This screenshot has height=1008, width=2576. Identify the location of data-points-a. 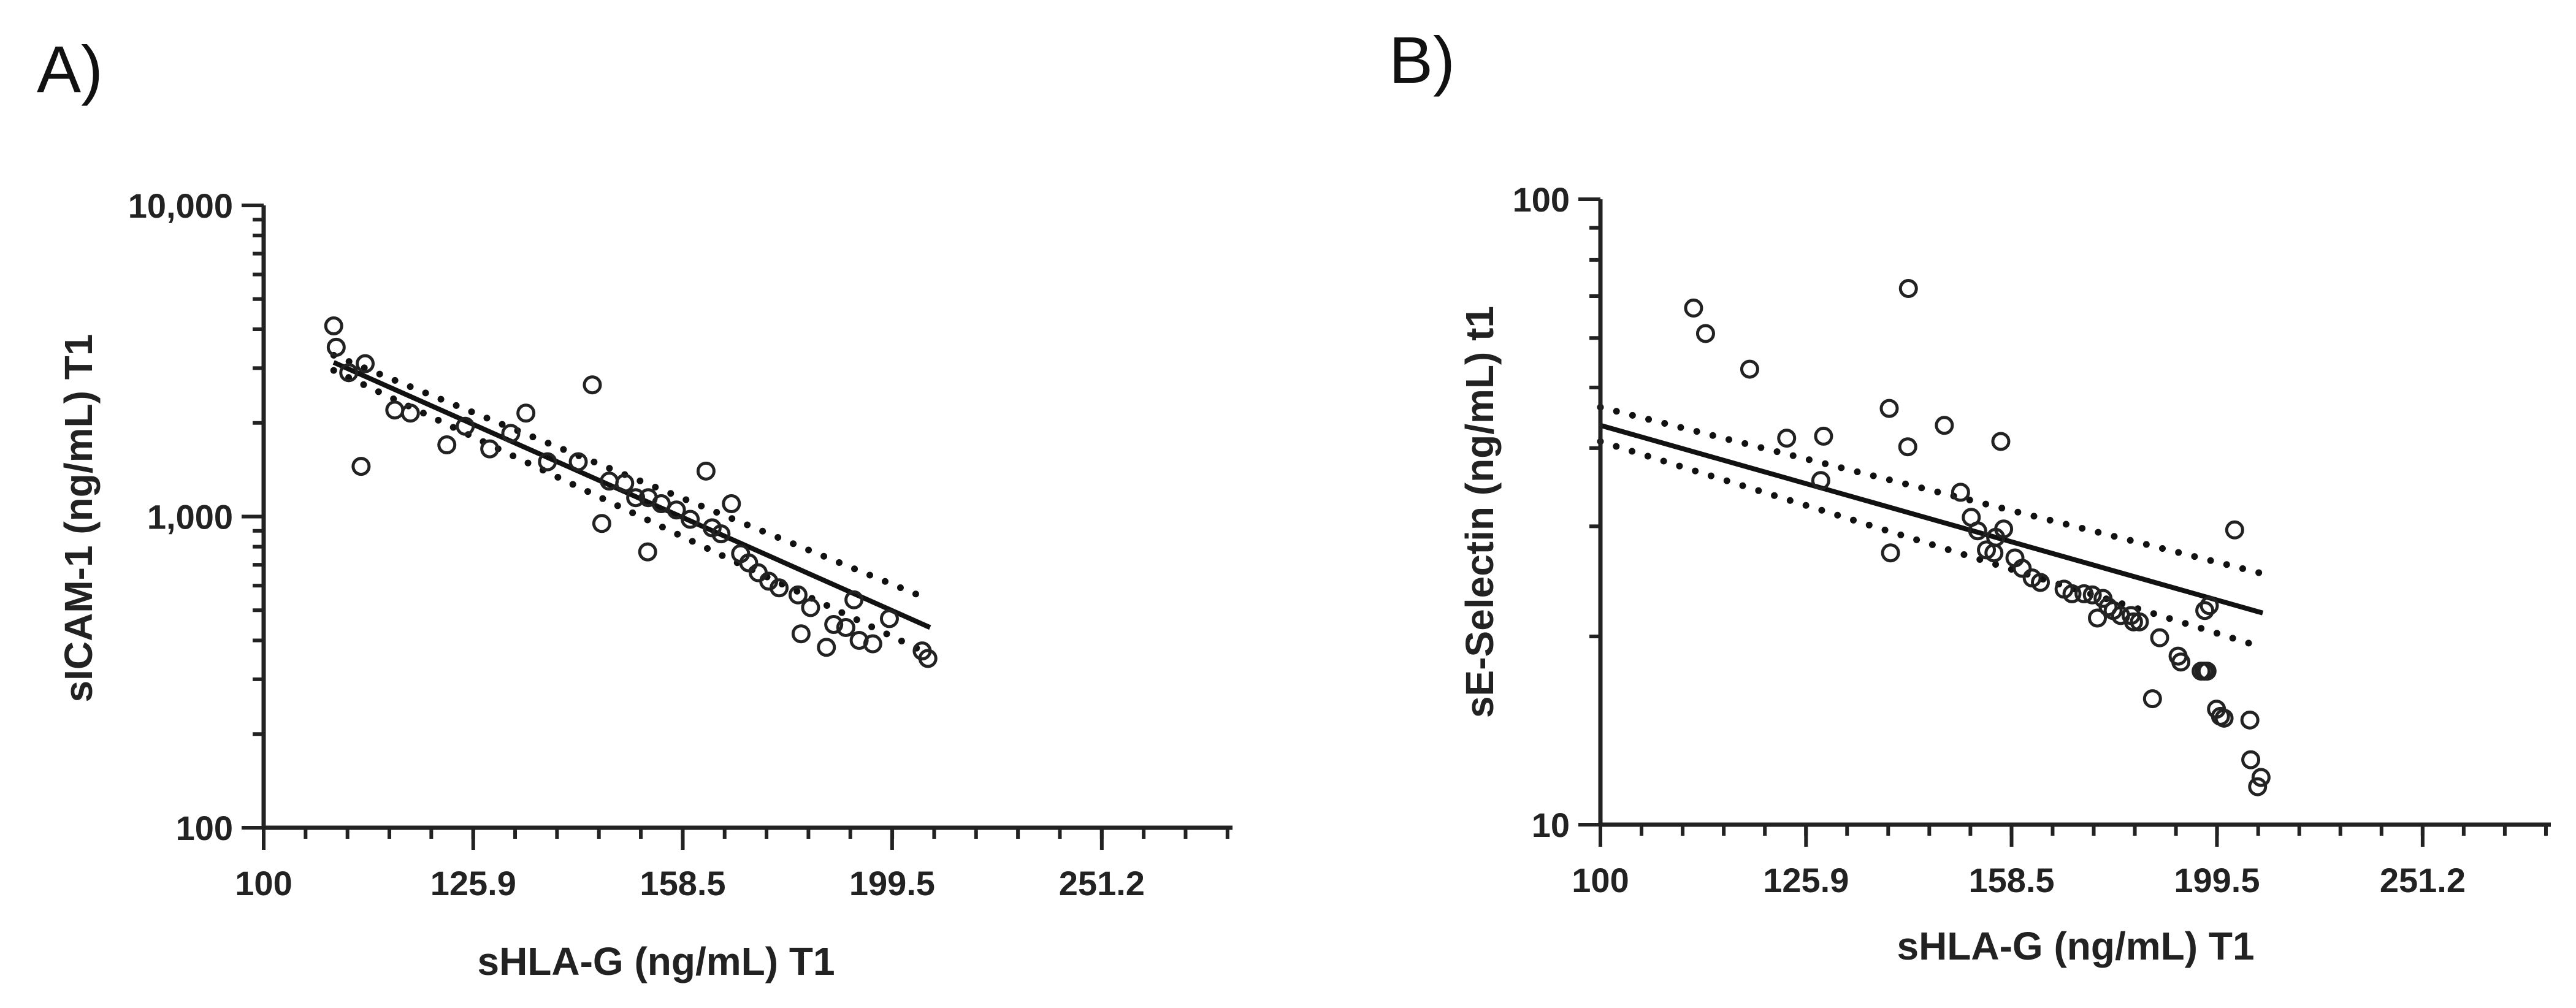
(631, 492).